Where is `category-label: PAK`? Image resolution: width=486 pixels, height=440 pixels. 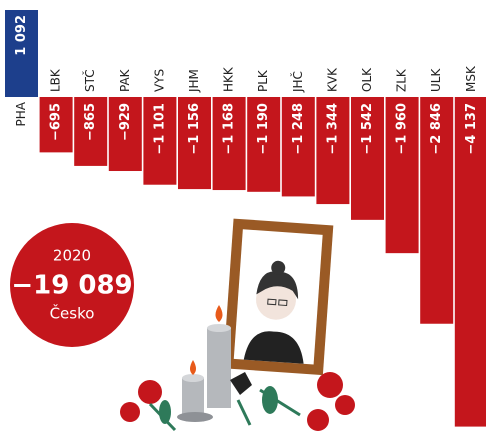 category-label: PAK is located at coordinates (125, 80).